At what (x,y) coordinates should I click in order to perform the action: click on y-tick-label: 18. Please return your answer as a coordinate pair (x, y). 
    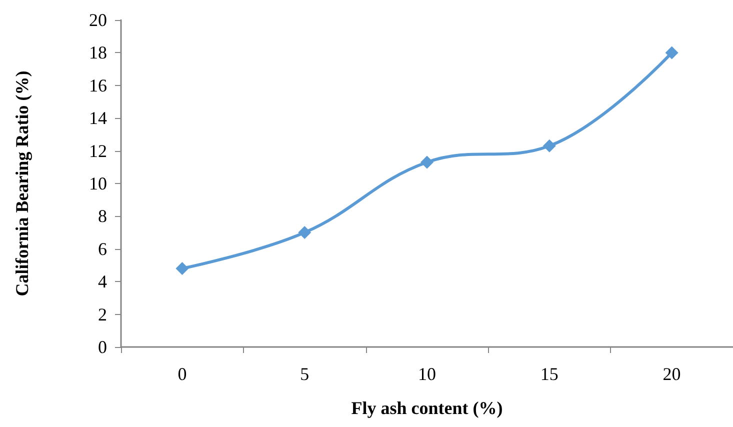
    Looking at the image, I should click on (98, 52).